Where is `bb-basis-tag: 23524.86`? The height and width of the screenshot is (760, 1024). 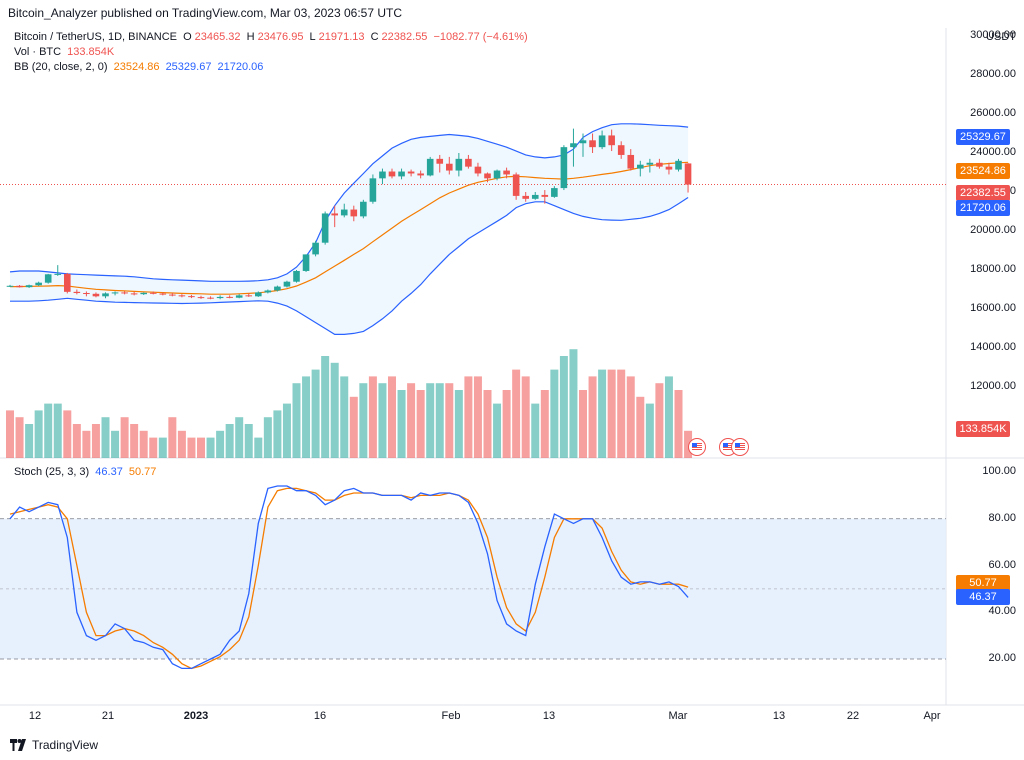 bb-basis-tag: 23524.86 is located at coordinates (983, 171).